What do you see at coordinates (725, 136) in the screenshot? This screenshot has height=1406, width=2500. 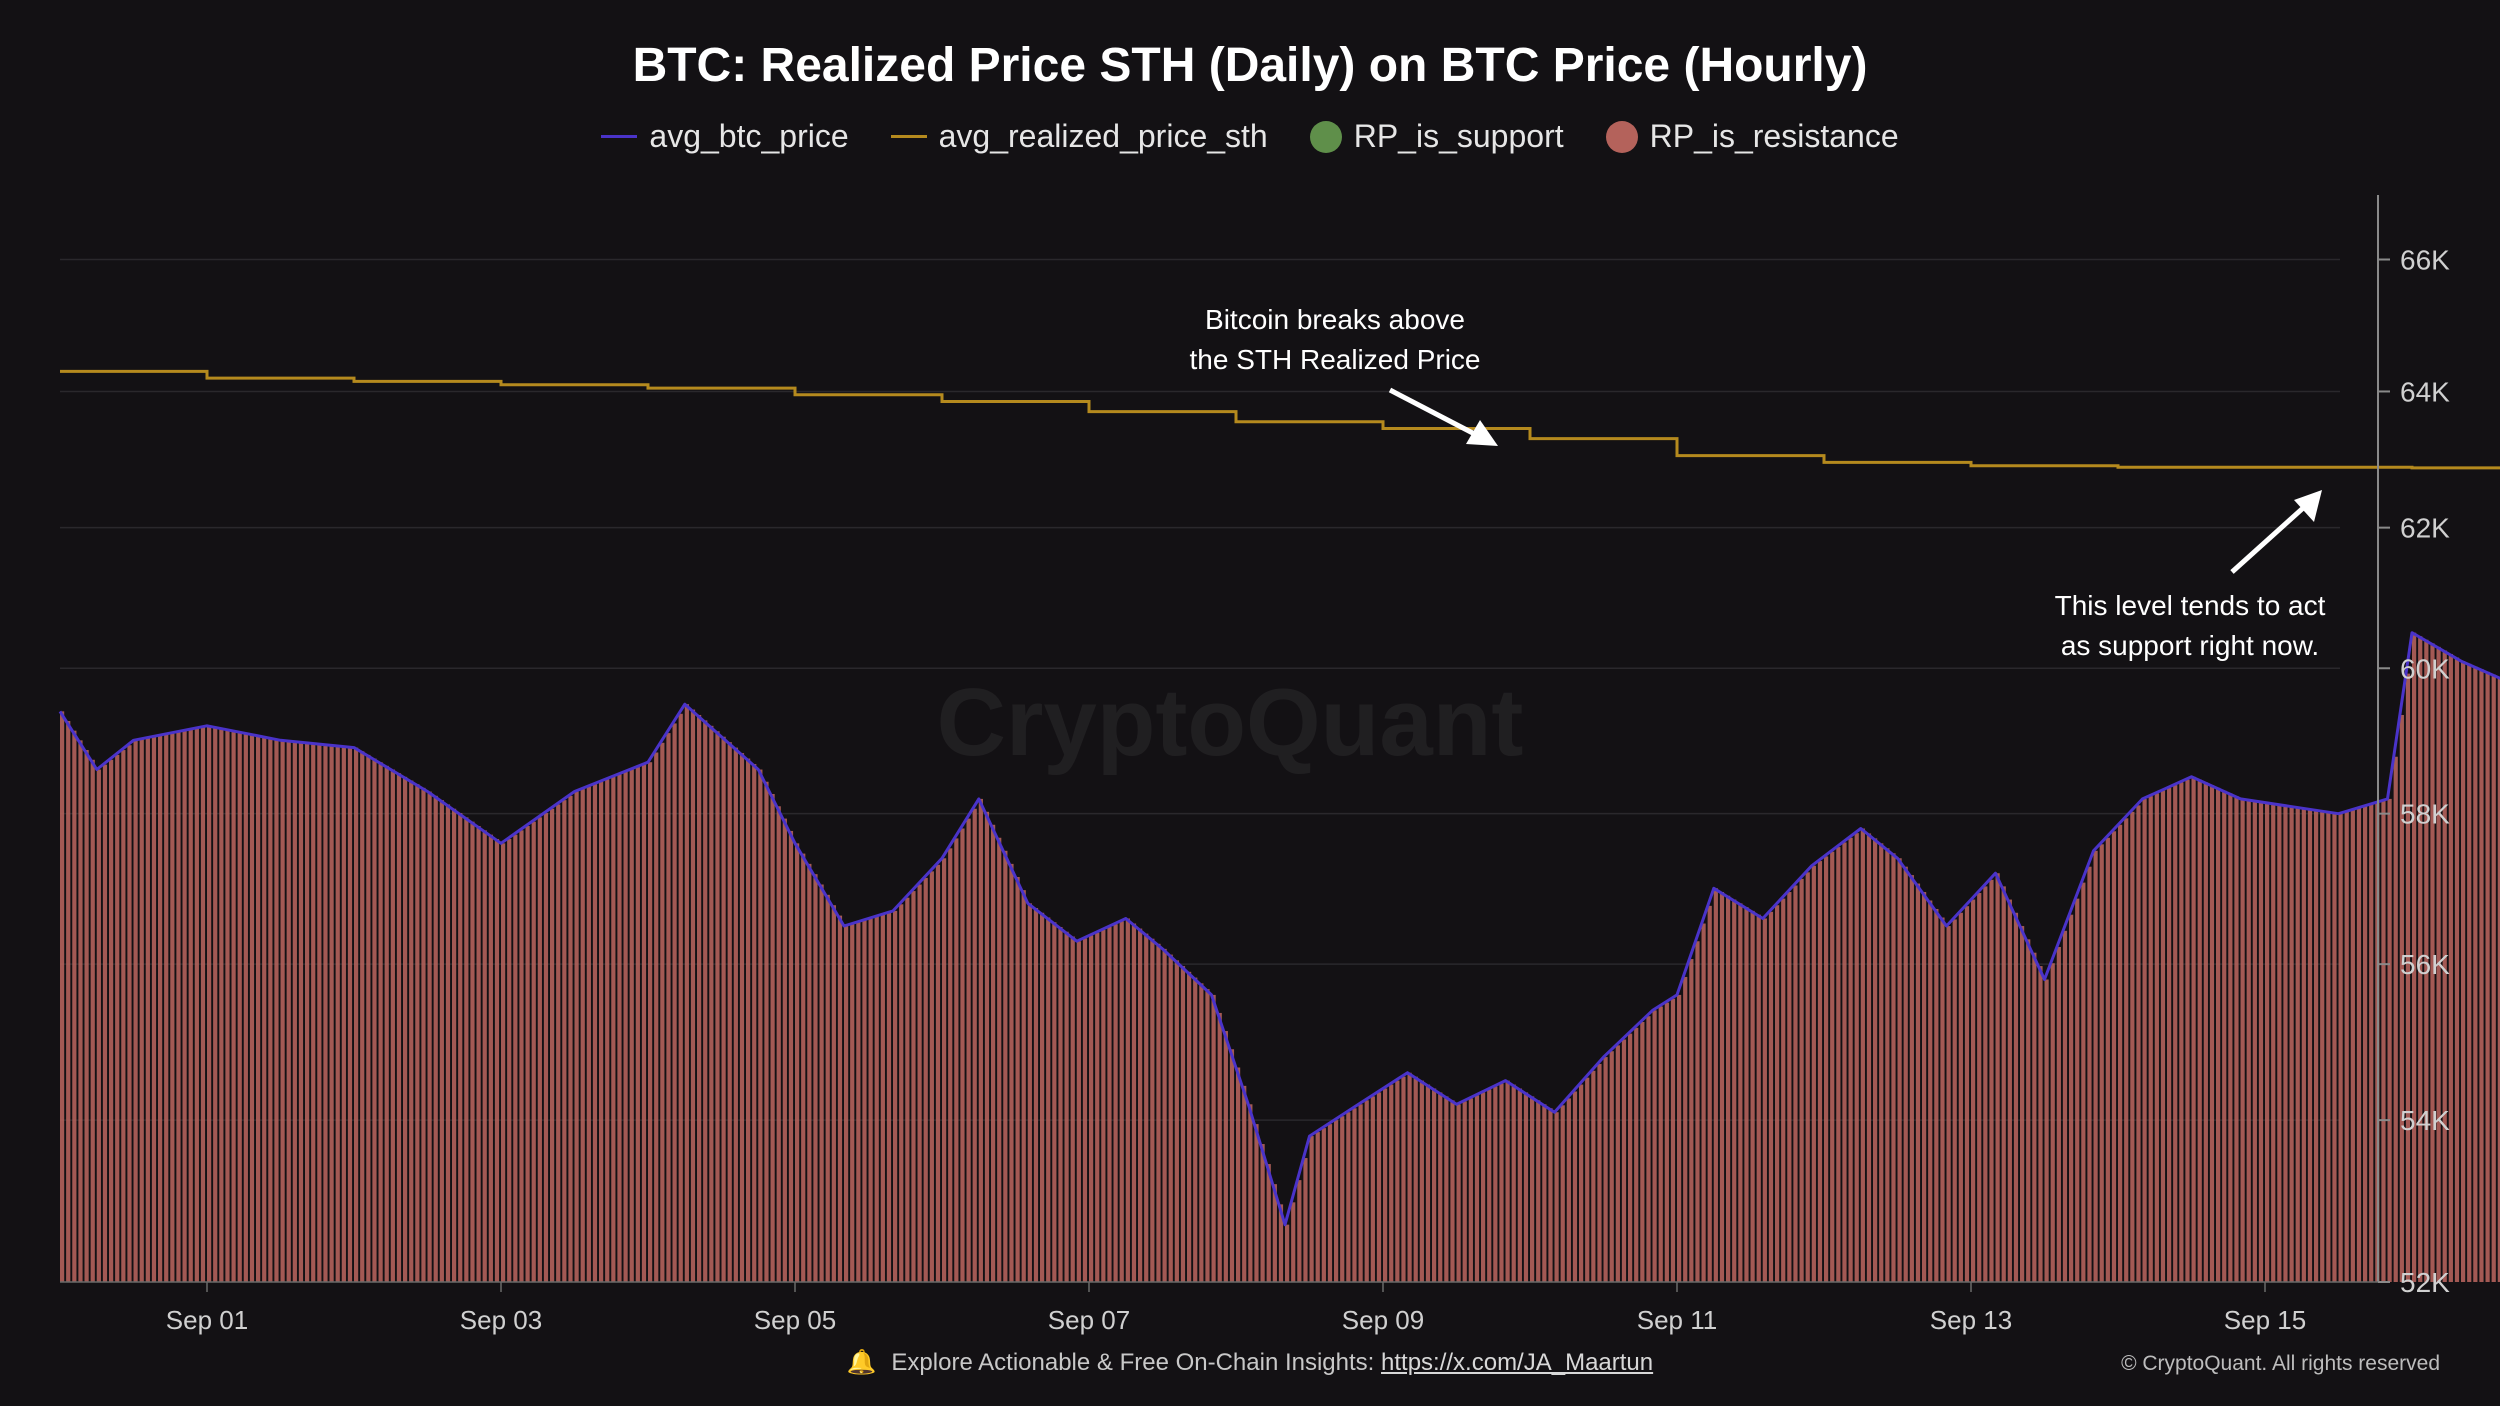 I see `legend-item-btc-price: avg_btc_price` at bounding box center [725, 136].